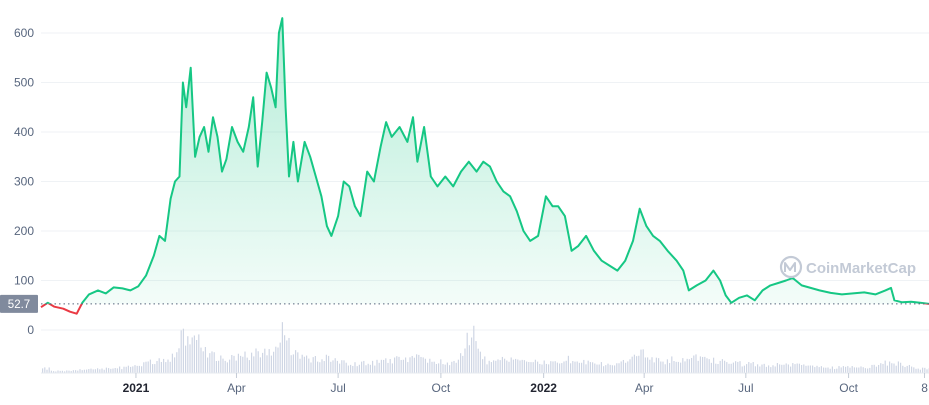  What do you see at coordinates (24, 33) in the screenshot?
I see `y-tick-label: 600` at bounding box center [24, 33].